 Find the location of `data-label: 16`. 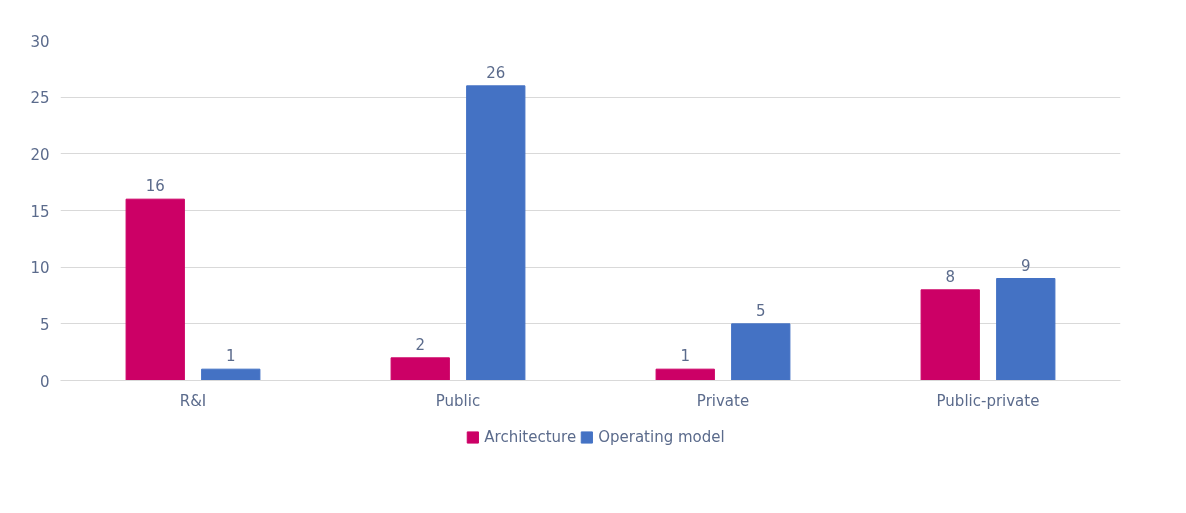

data-label: 16 is located at coordinates (155, 186).